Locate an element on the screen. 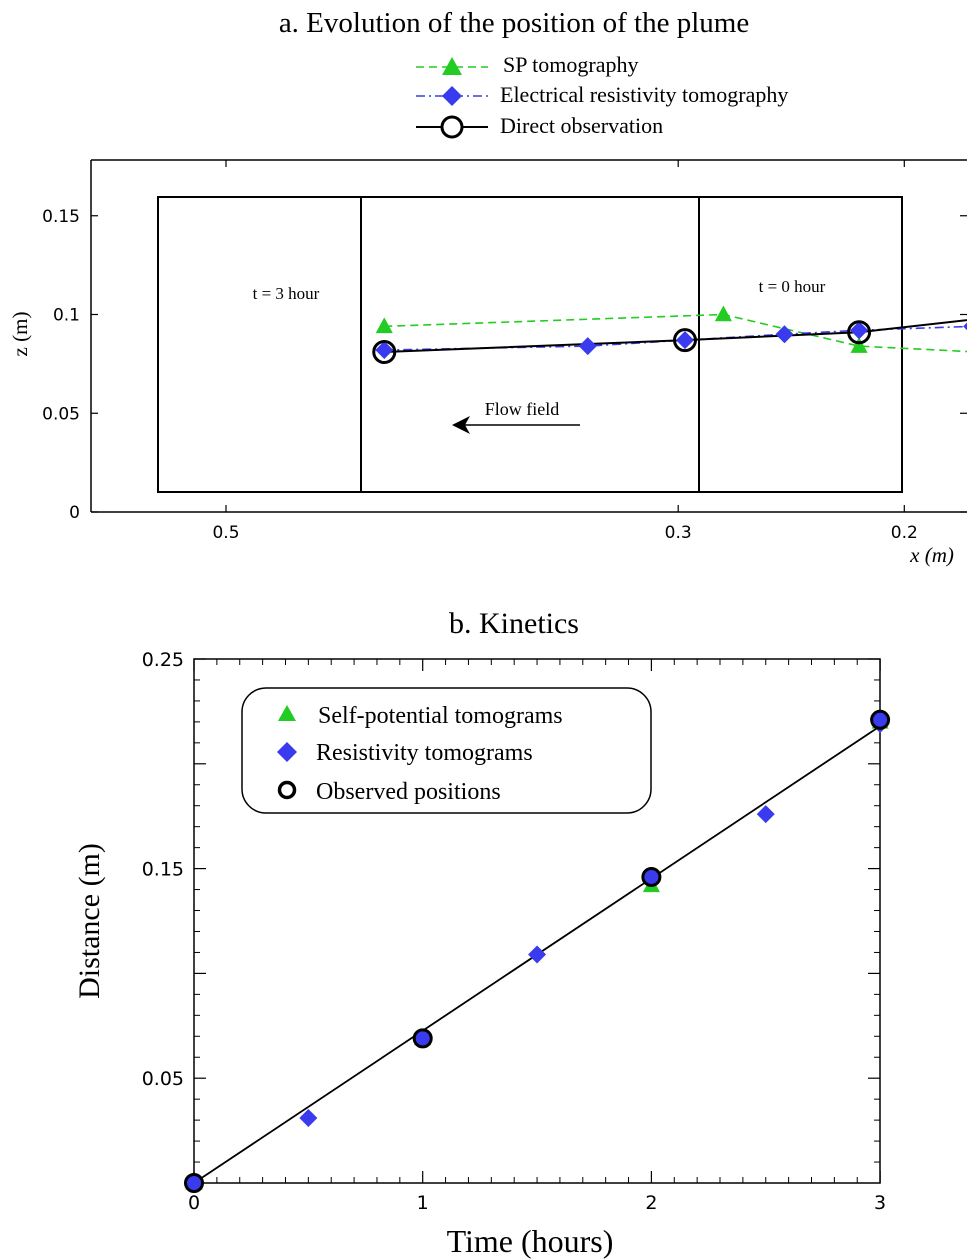 Image resolution: width=967 pixels, height=1259 pixels. legend-ert-label: Electrical resistivity tomography is located at coordinates (644, 94).